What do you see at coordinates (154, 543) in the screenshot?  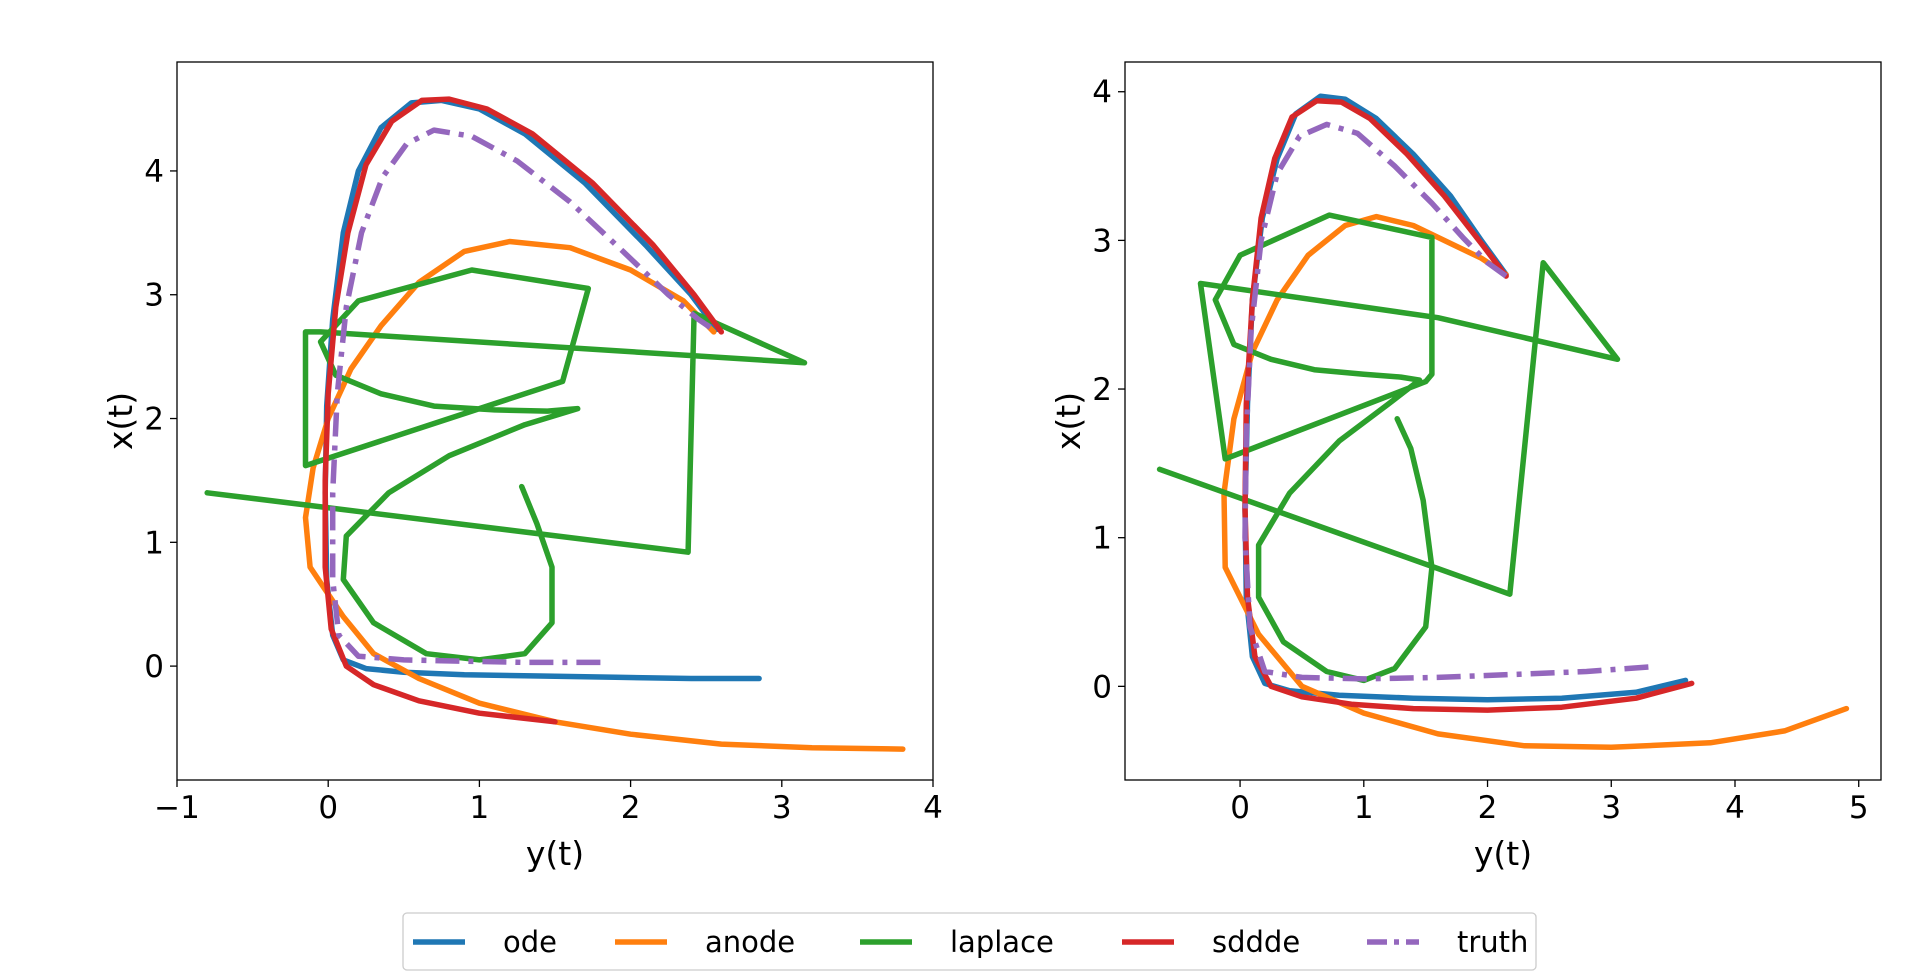 I see `y-tick-label-left: 1` at bounding box center [154, 543].